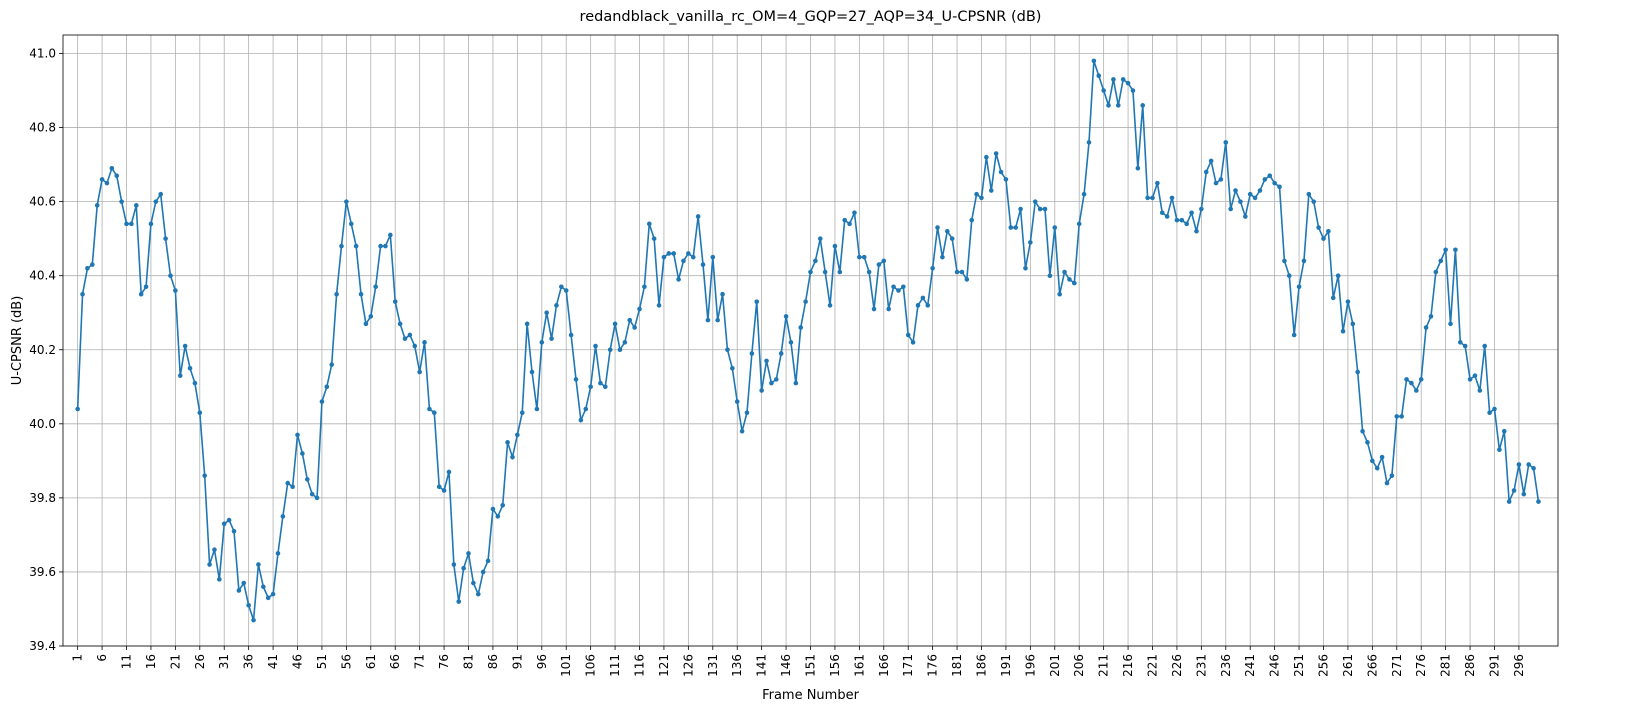 The image size is (1630, 712). What do you see at coordinates (42, 572) in the screenshot?
I see `y-tick-label: 39.6` at bounding box center [42, 572].